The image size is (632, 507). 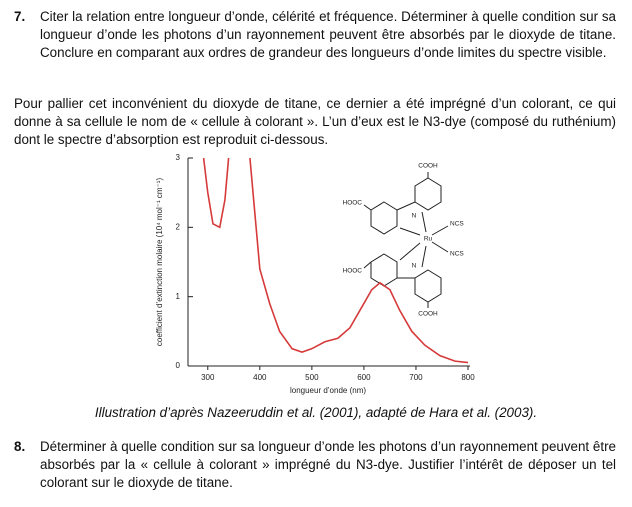 What do you see at coordinates (328, 390) in the screenshot?
I see `x-axis-label: longueur d’onde (nm)` at bounding box center [328, 390].